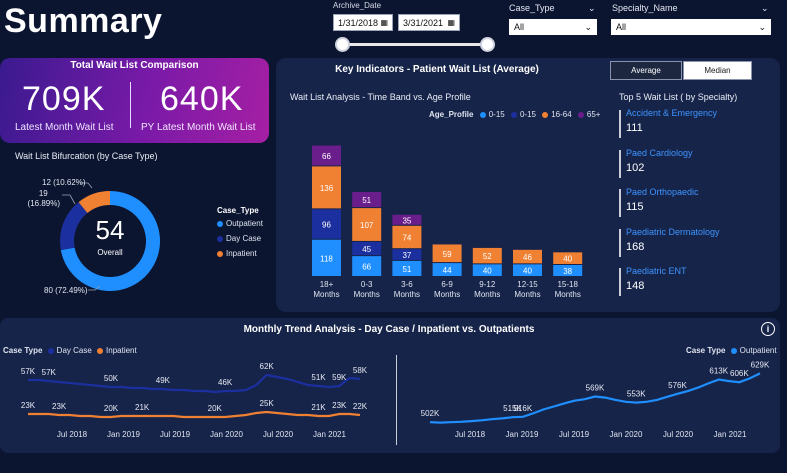 The height and width of the screenshot is (473, 787). Describe the element at coordinates (64, 127) in the screenshot. I see `latest-wait-list-label: Latest Month Wait List` at that location.